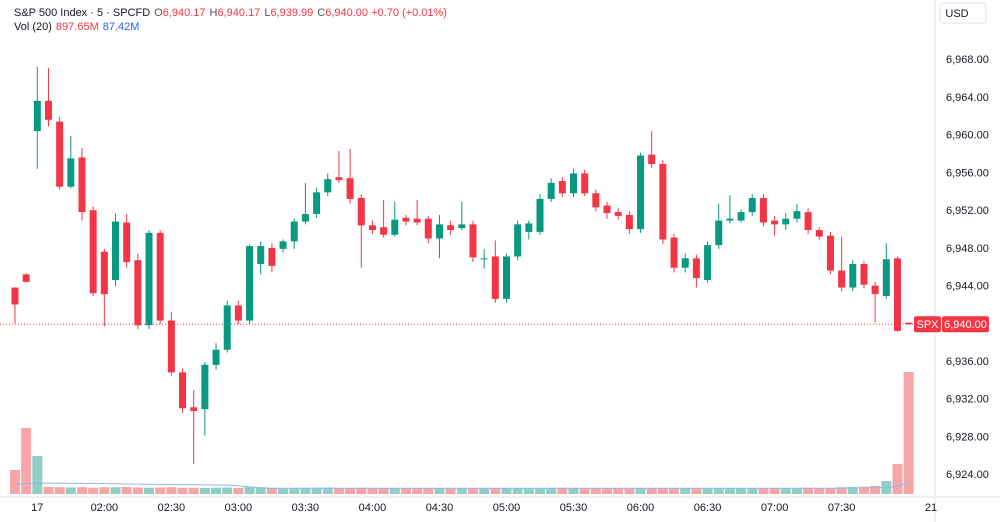 The image size is (1000, 522). Describe the element at coordinates (574, 508) in the screenshot. I see `x-tick-label: 05:30` at that location.